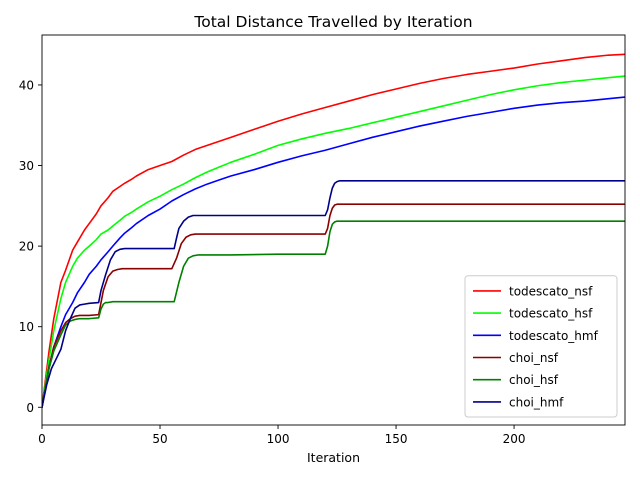 This screenshot has width=640, height=484. What do you see at coordinates (26, 166) in the screenshot?
I see `y-tick-label: 30` at bounding box center [26, 166].